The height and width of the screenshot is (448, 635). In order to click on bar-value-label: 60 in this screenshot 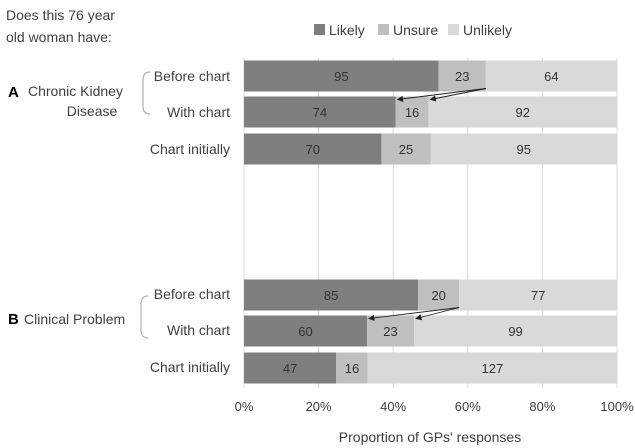, I will do `click(305, 331)`.